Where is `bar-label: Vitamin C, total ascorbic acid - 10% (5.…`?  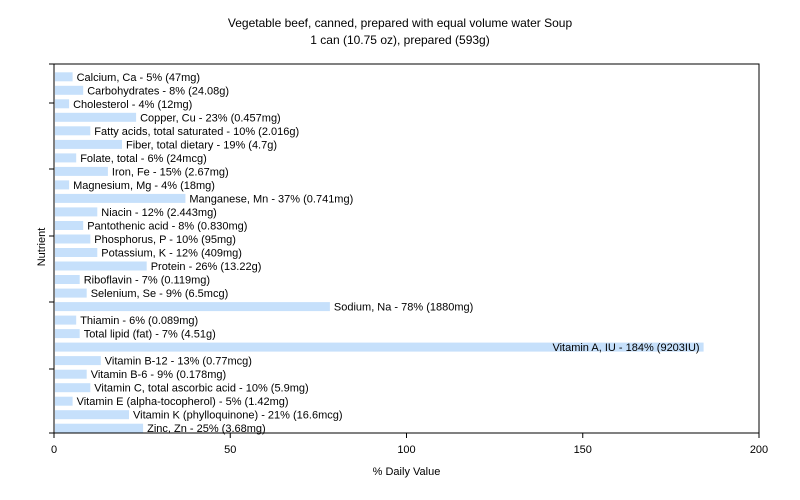 bar-label: Vitamin C, total ascorbic acid - 10% (5.… is located at coordinates (201, 389).